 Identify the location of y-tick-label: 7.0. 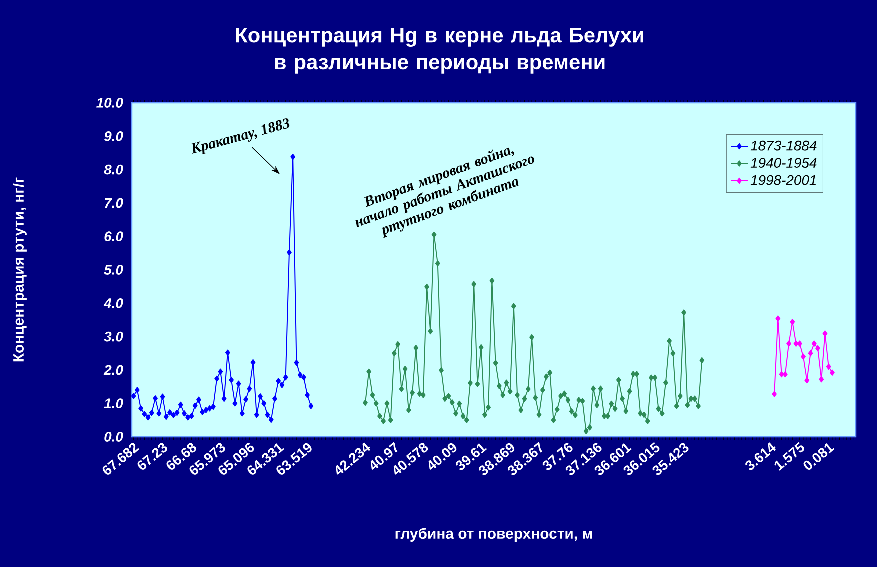
(114, 203).